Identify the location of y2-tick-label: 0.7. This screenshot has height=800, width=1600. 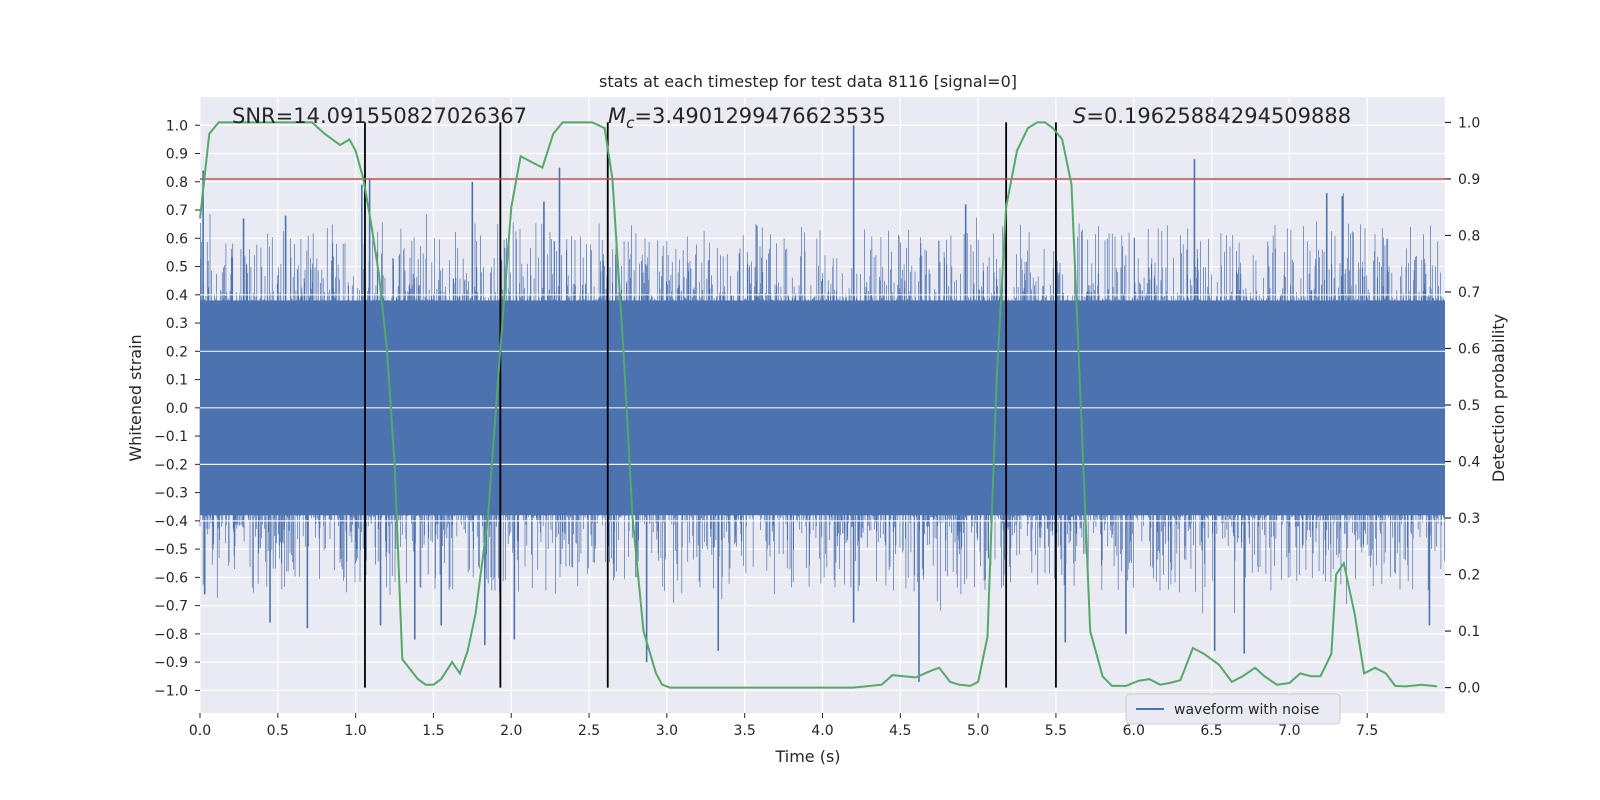
(1469, 293).